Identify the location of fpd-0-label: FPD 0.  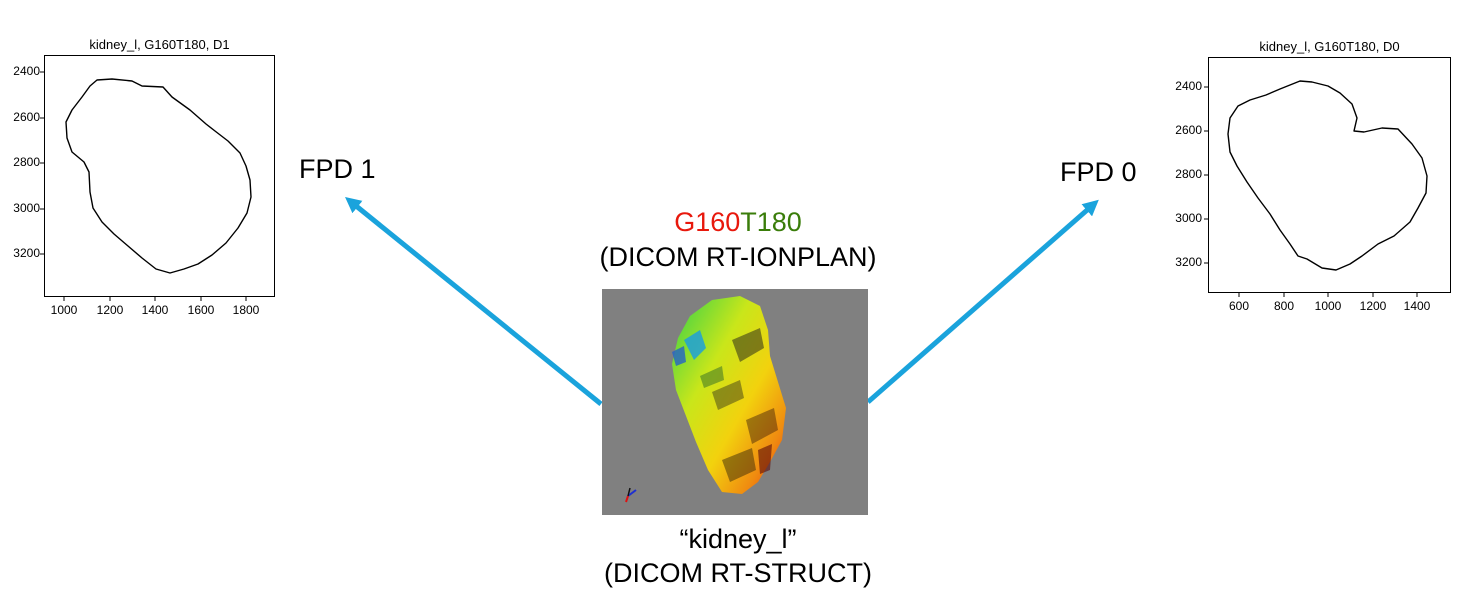
(1098, 172).